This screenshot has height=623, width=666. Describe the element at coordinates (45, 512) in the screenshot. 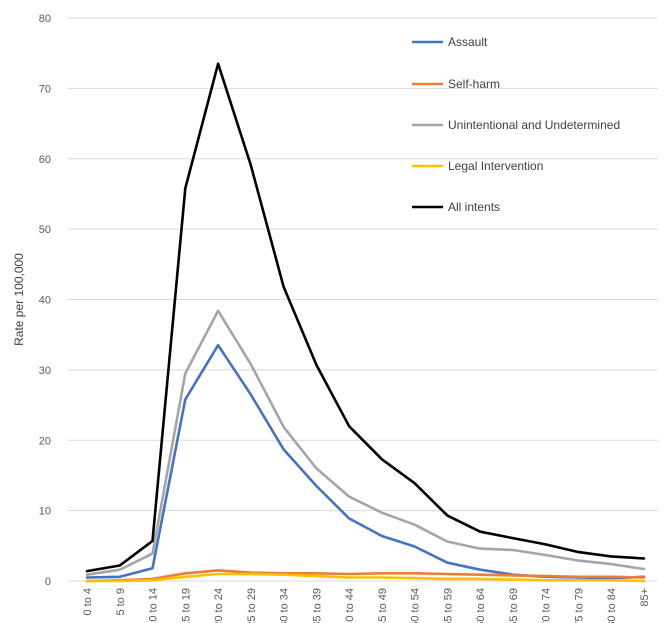

I see `y-tick-label: 10` at that location.